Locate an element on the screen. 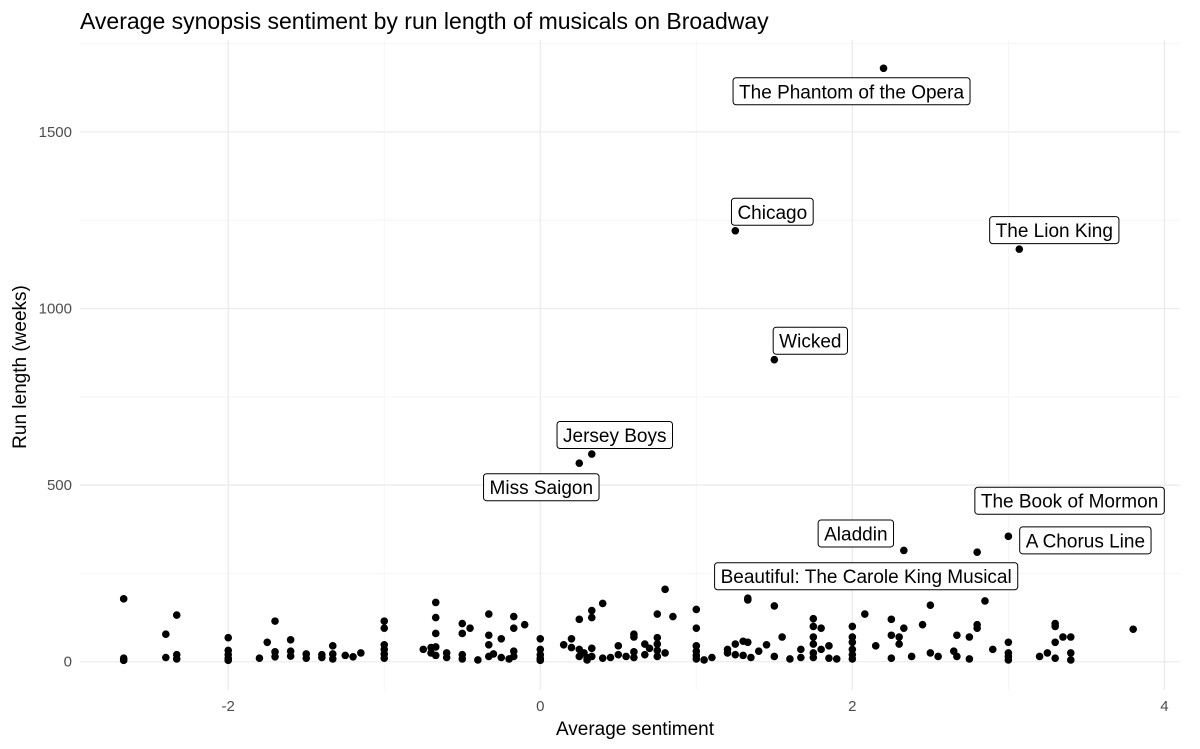  point-label: The Lion King is located at coordinates (1054, 230).